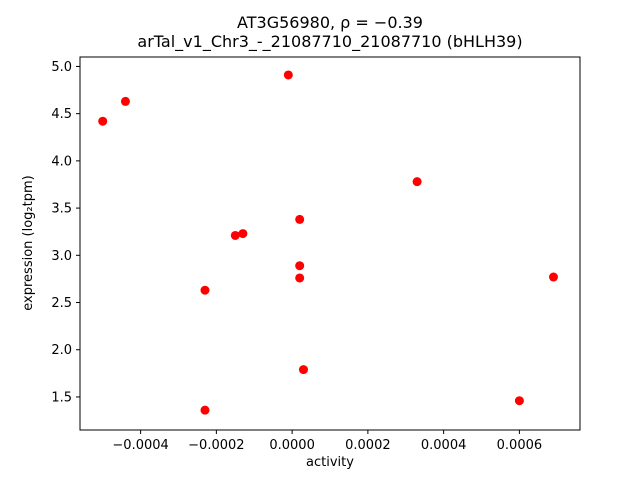  I want to click on y-tick-label: 2.5, so click(61, 303).